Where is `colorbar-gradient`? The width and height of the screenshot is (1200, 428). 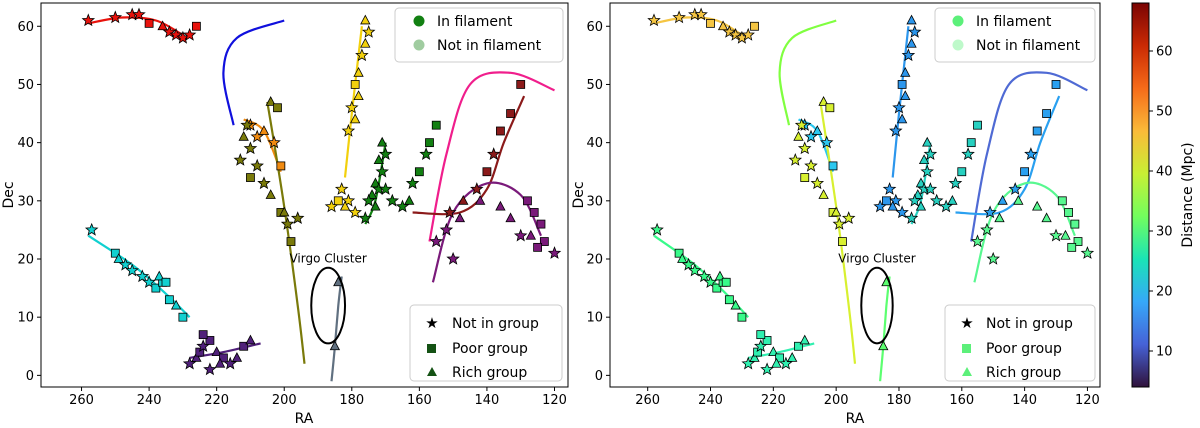 colorbar-gradient is located at coordinates (1140, 195).